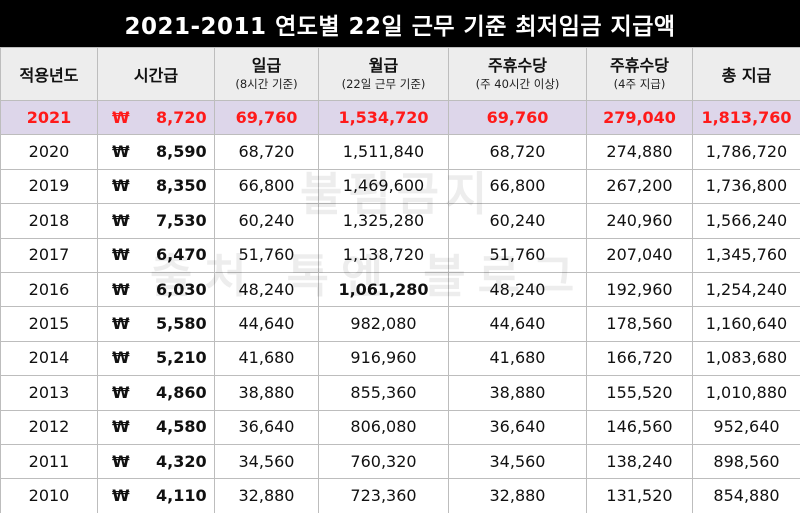  Describe the element at coordinates (49, 186) in the screenshot. I see `cell-year: 2019` at that location.